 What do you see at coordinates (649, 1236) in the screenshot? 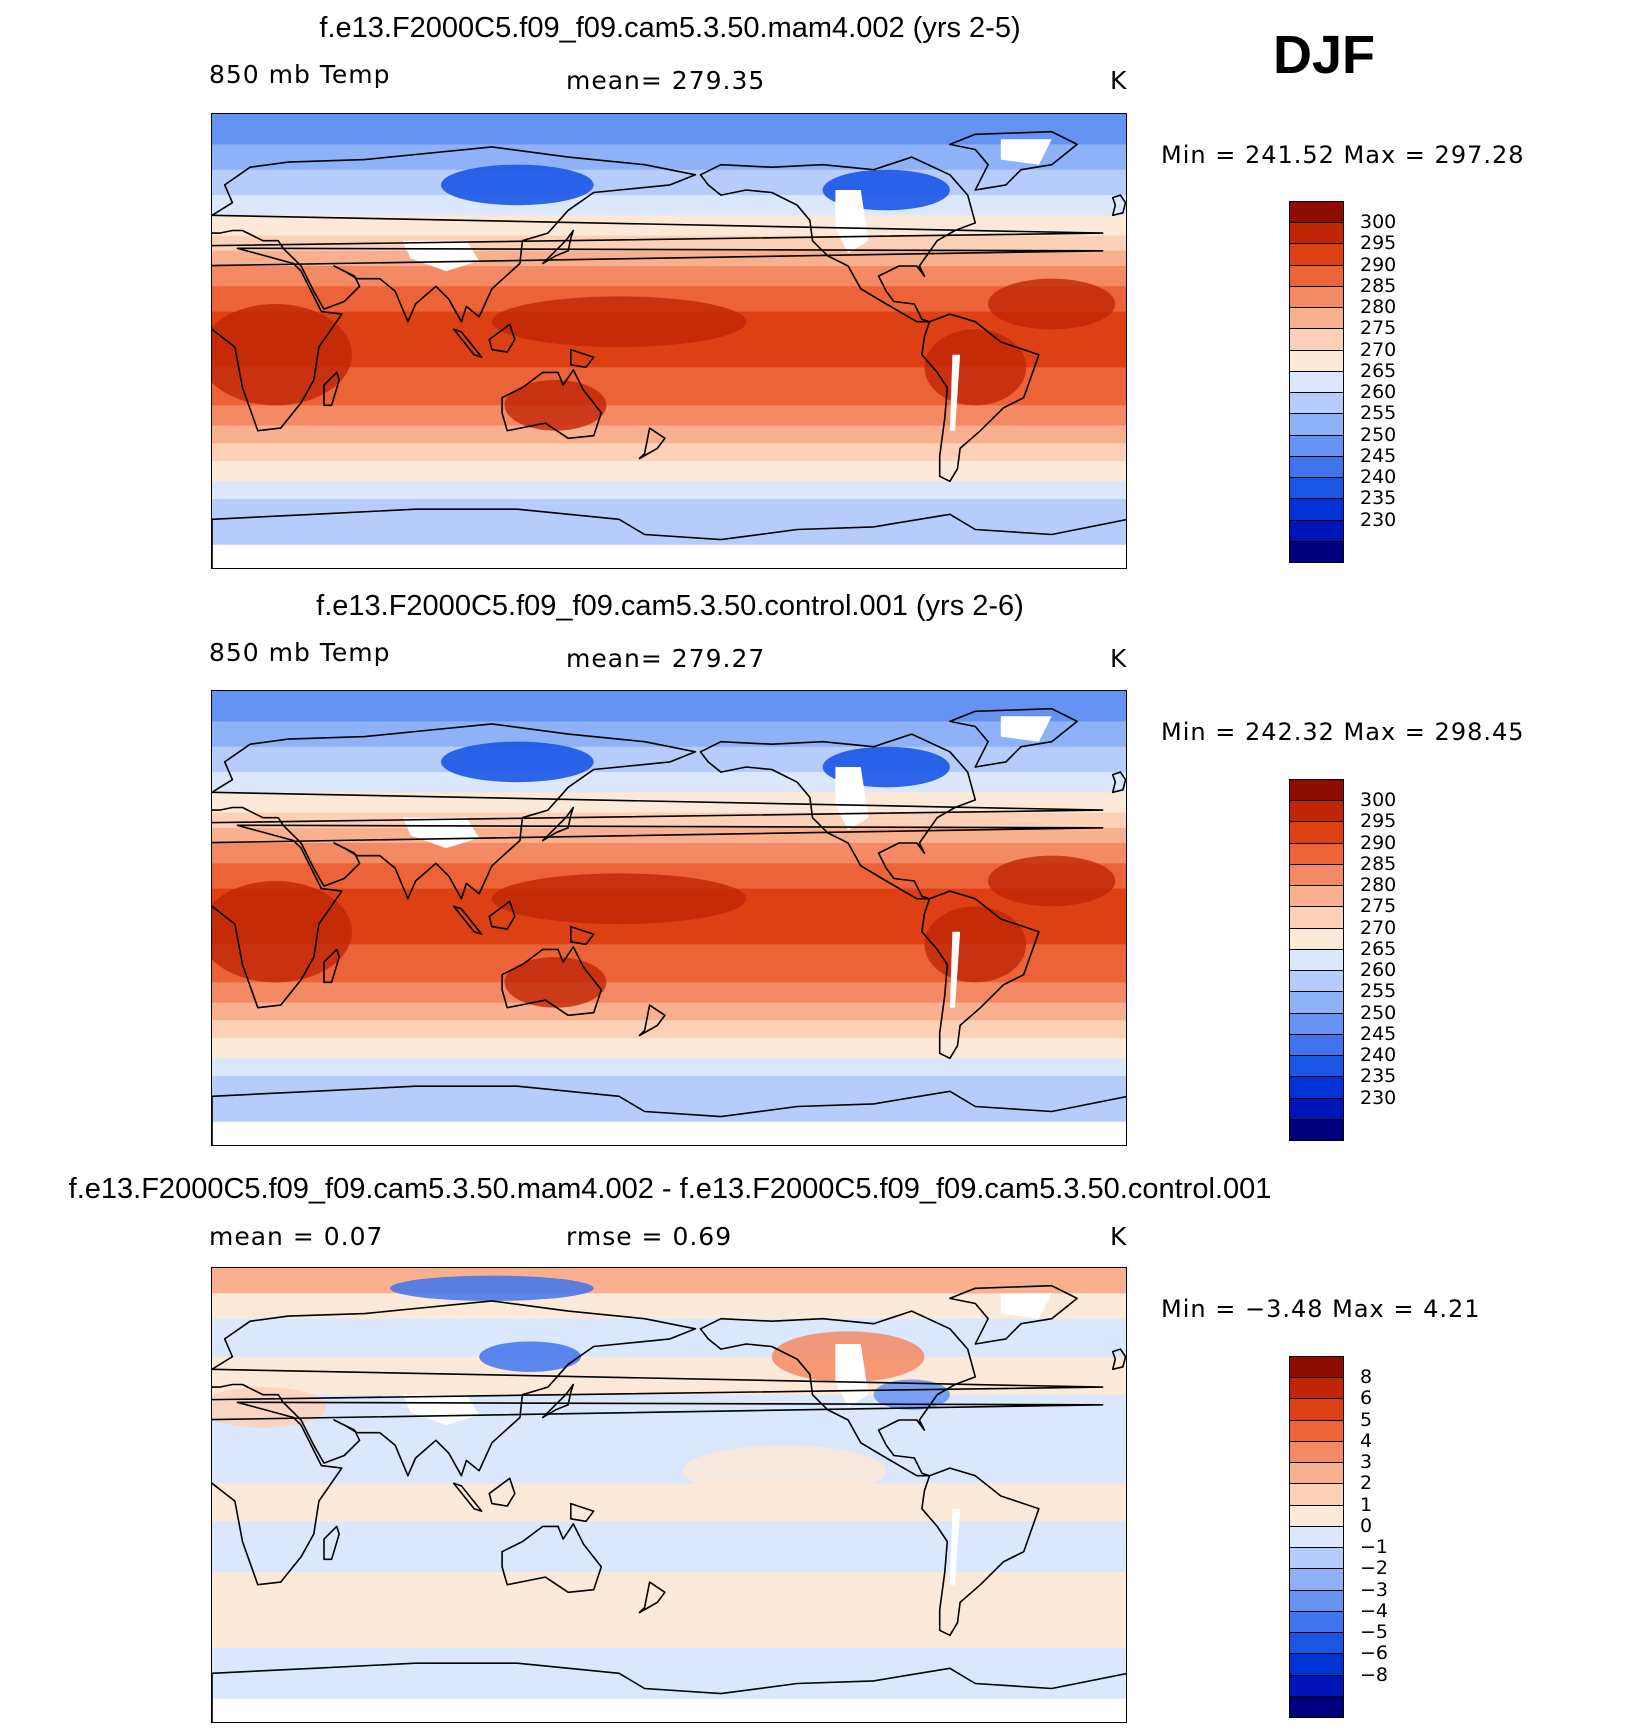
I see `panel-3-rmse-label: rmse = 0.69` at bounding box center [649, 1236].